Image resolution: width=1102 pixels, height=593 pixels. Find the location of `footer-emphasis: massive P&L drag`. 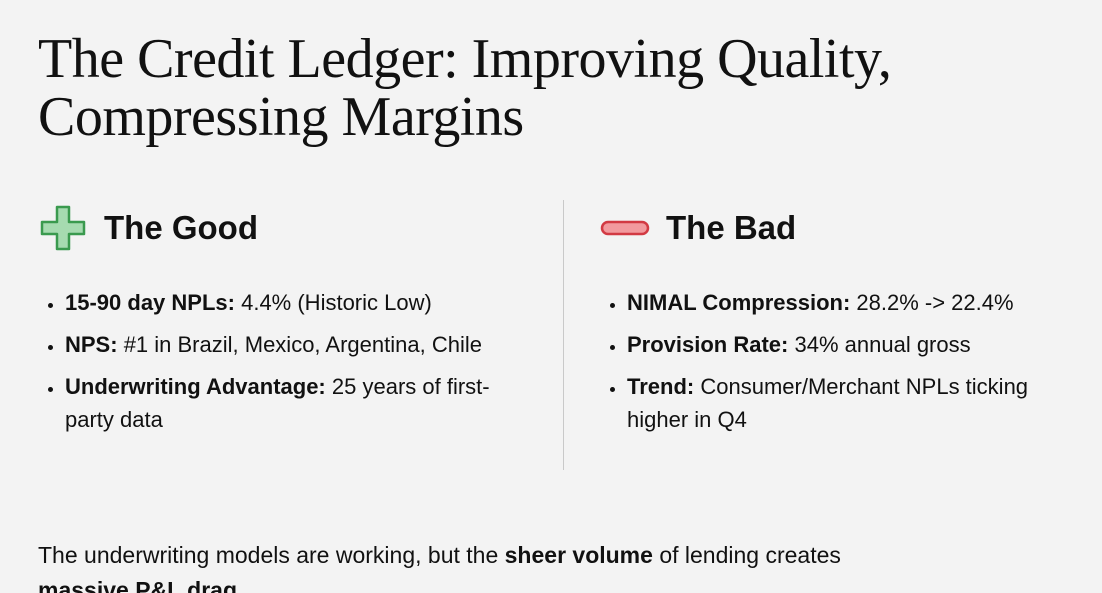

footer-emphasis: massive P&L drag is located at coordinates (138, 585).